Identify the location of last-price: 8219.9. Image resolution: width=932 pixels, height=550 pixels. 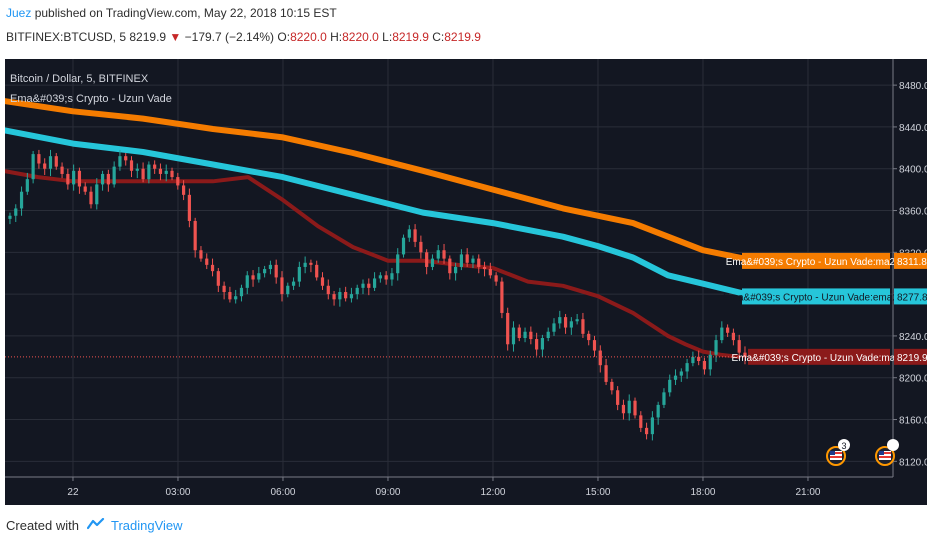
(148, 37).